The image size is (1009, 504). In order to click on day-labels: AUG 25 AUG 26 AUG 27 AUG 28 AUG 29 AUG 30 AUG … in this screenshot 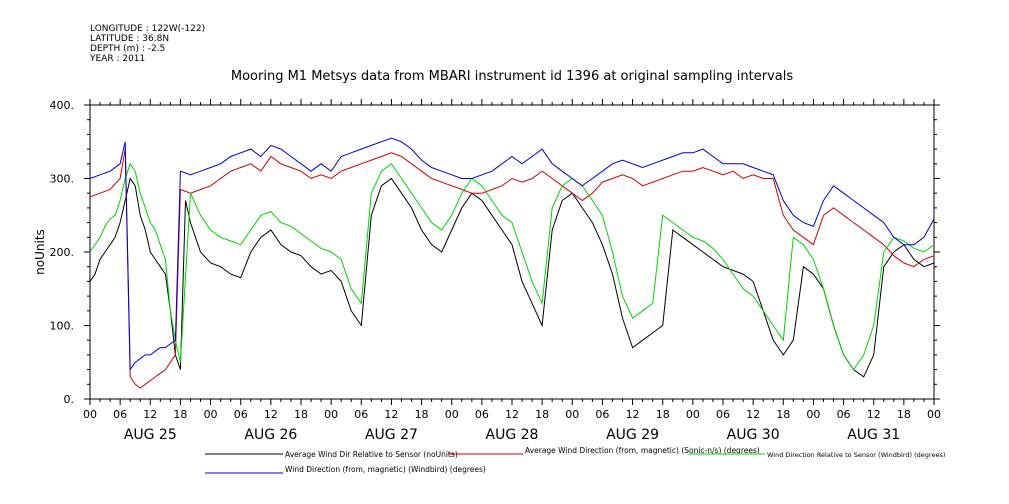, I will do `click(512, 435)`.